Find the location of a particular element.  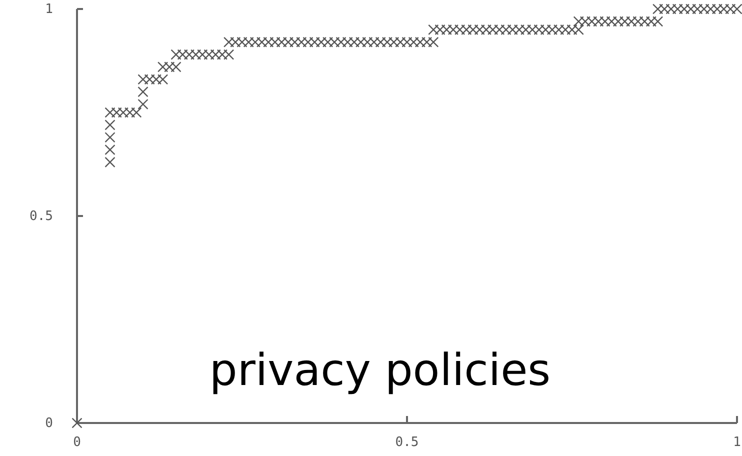

annotation: privacy policies is located at coordinates (380, 370).